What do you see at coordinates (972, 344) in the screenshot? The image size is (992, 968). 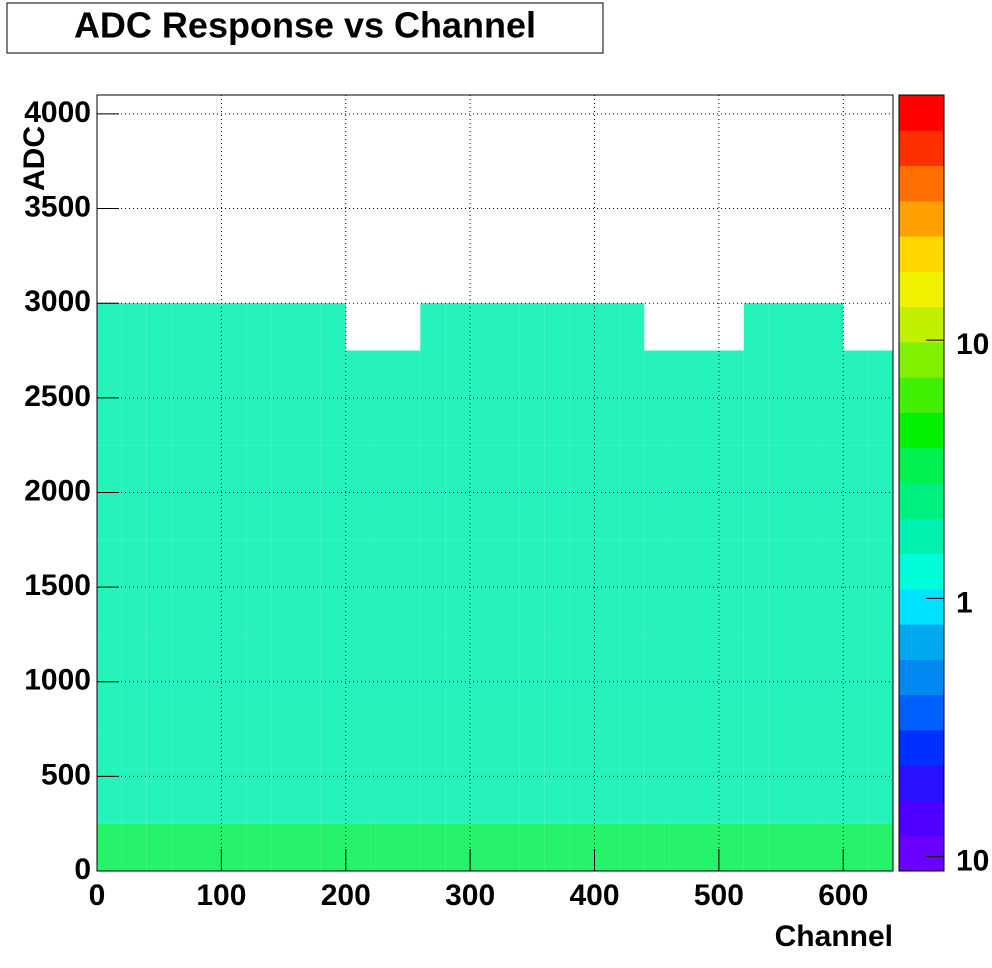 I see `colorbar-tick-label: 10` at bounding box center [972, 344].